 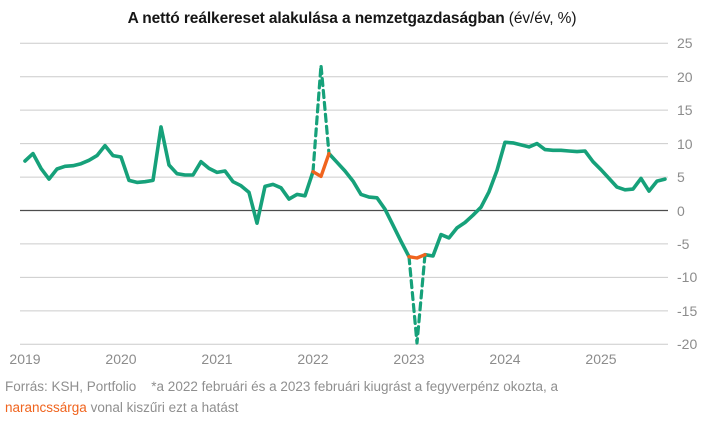 What do you see at coordinates (162, 407) in the screenshot?
I see `footnote-line2: vonal kiszűri ezt a hatást` at bounding box center [162, 407].